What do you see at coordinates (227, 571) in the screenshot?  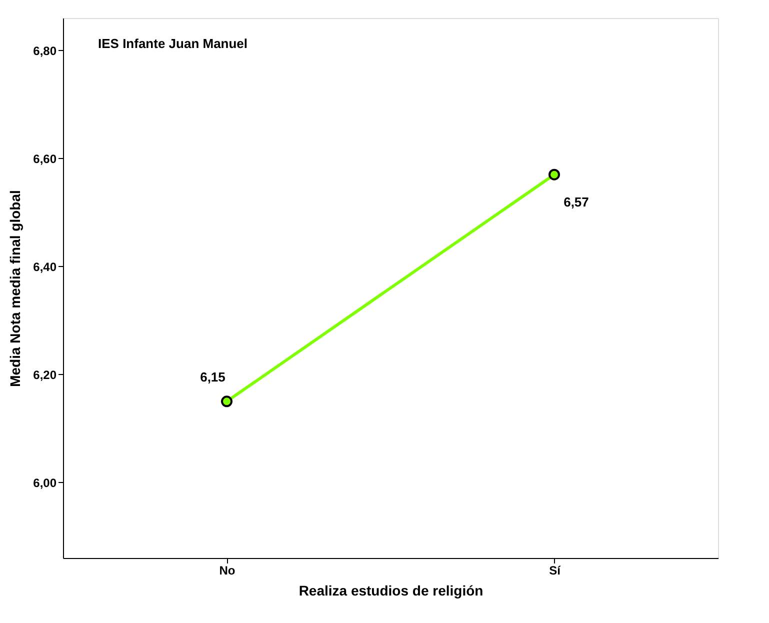 I see `x-tick-label: No` at bounding box center [227, 571].